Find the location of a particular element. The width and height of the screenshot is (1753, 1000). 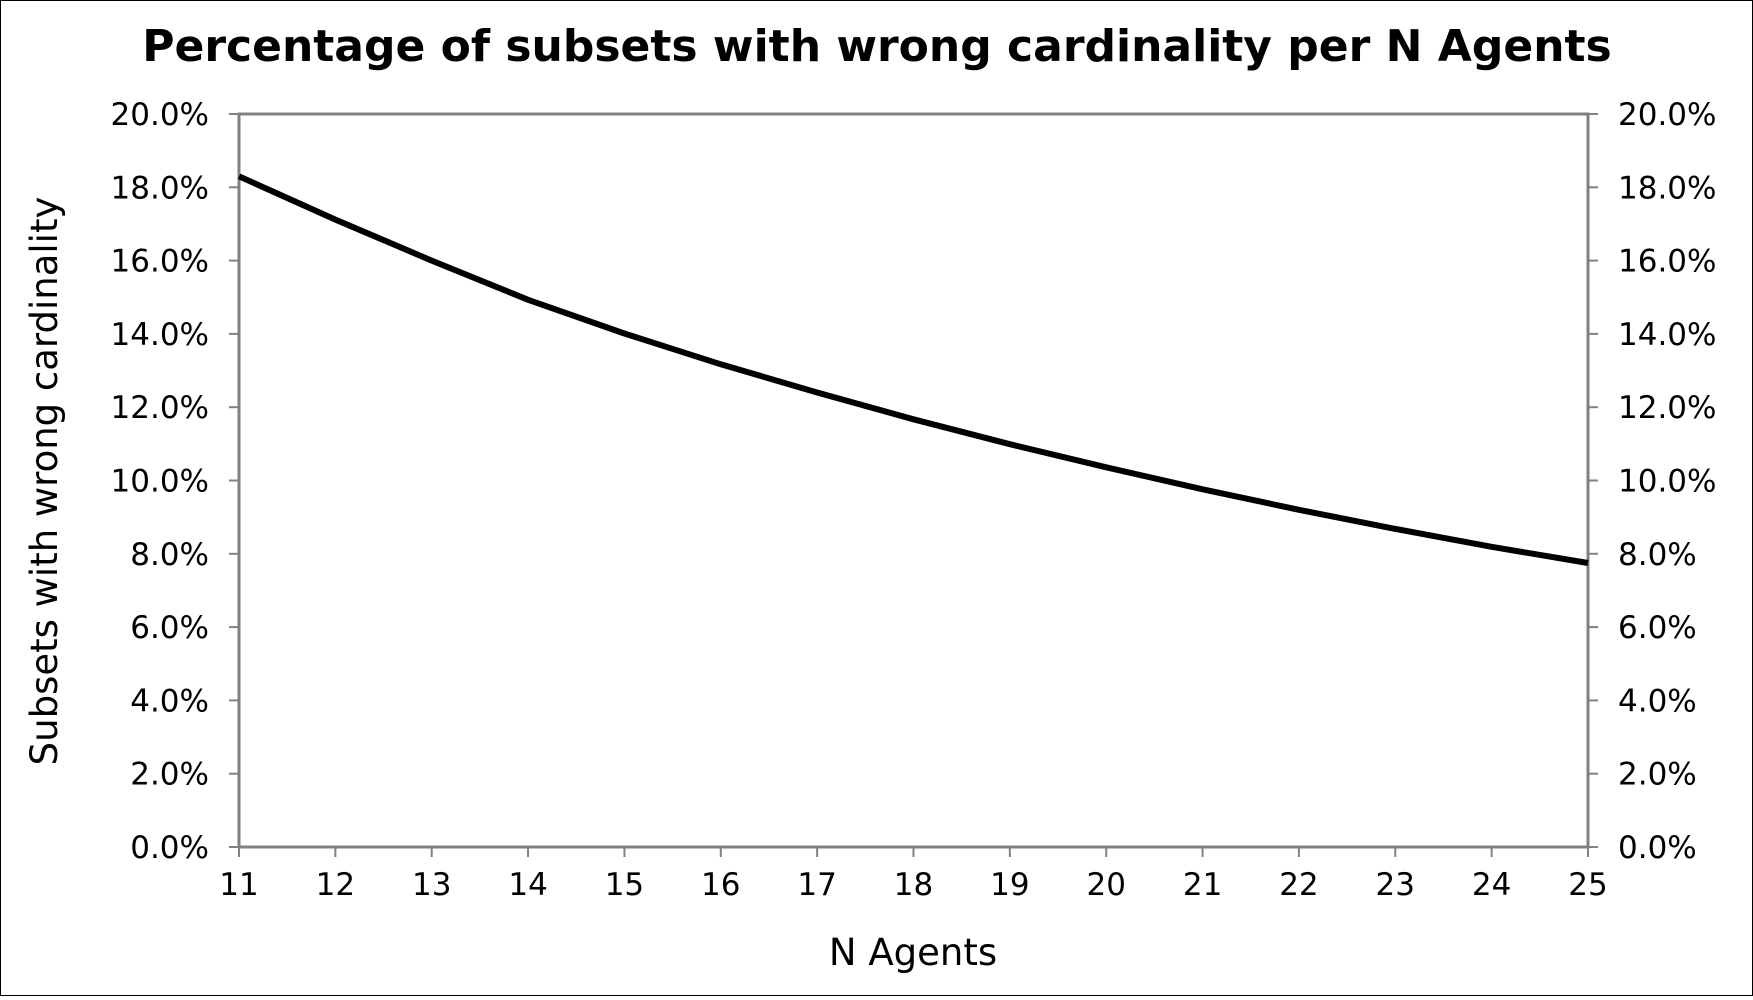

y-tick-label-right: 14.0% is located at coordinates (1667, 335).